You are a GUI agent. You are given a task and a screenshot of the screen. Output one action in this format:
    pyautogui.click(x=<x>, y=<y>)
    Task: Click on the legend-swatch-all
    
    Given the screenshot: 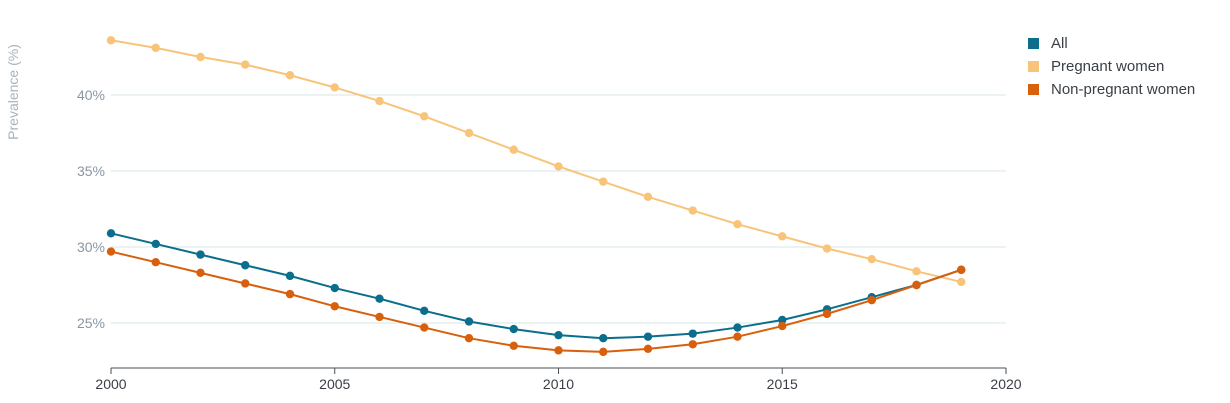 What is the action you would take?
    pyautogui.click(x=1033, y=43)
    